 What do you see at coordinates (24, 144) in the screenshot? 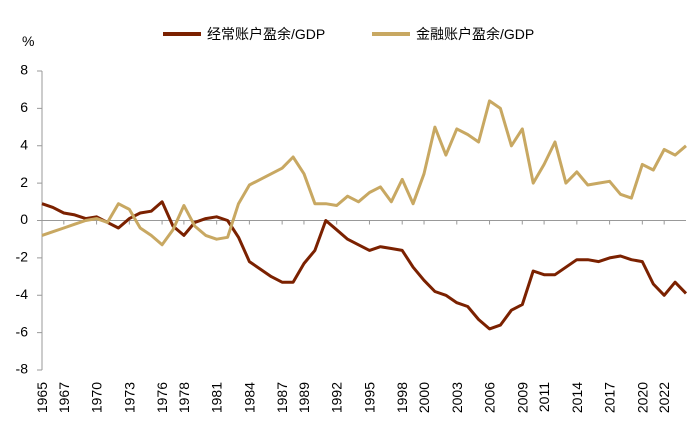
I see `y-tick-label: 4` at bounding box center [24, 144].